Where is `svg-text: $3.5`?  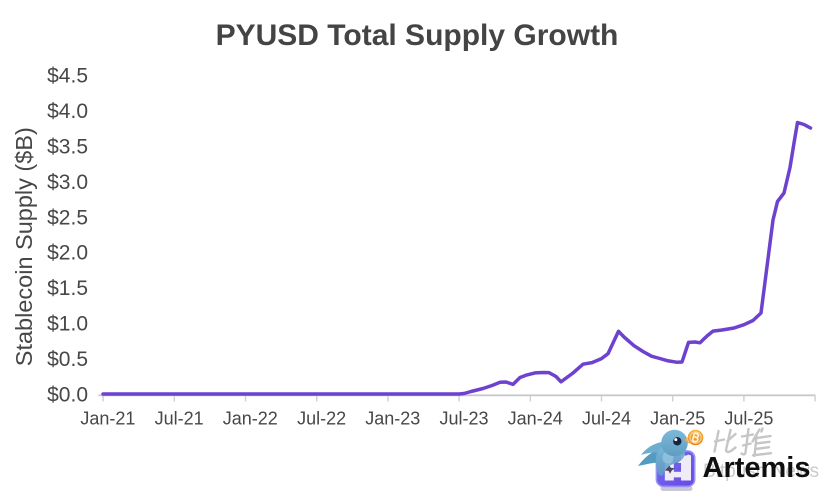
svg-text: $3.5 is located at coordinates (67, 146).